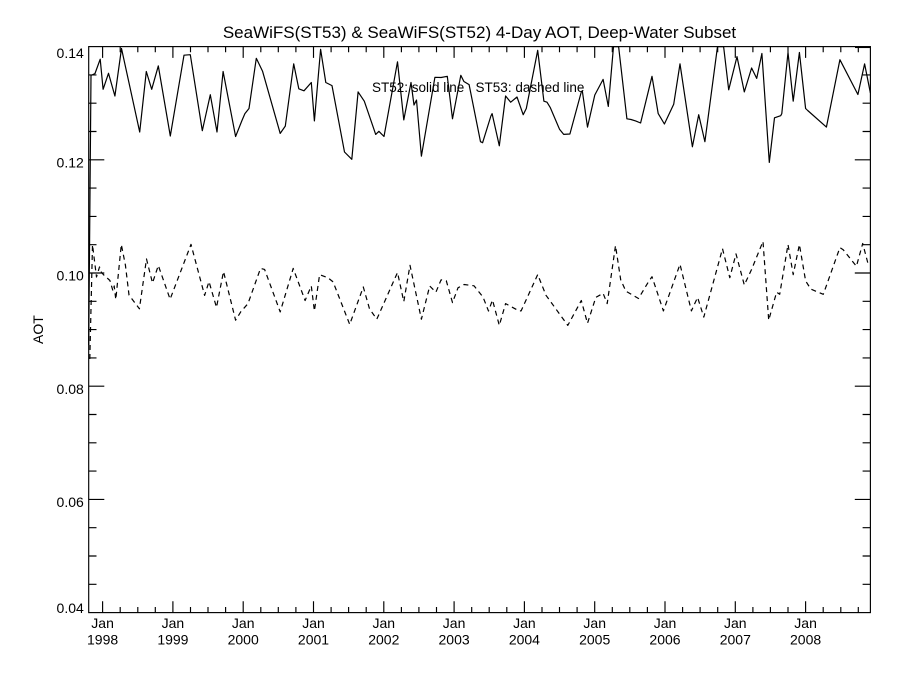 This screenshot has width=900, height=675. Describe the element at coordinates (243, 640) in the screenshot. I see `svg-text: 2000` at that location.